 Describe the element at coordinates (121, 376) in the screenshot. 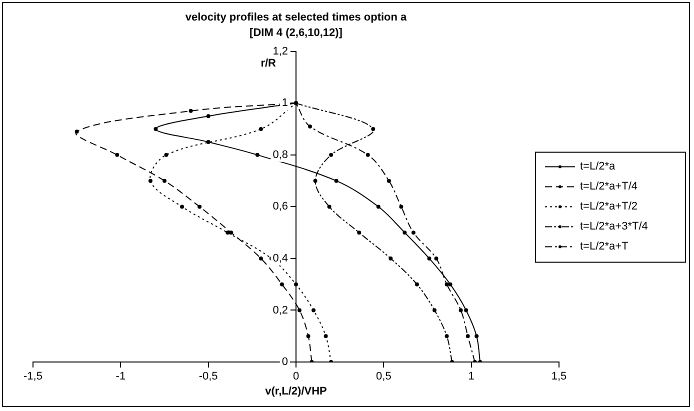

I see `x-tick-label: -1` at that location.